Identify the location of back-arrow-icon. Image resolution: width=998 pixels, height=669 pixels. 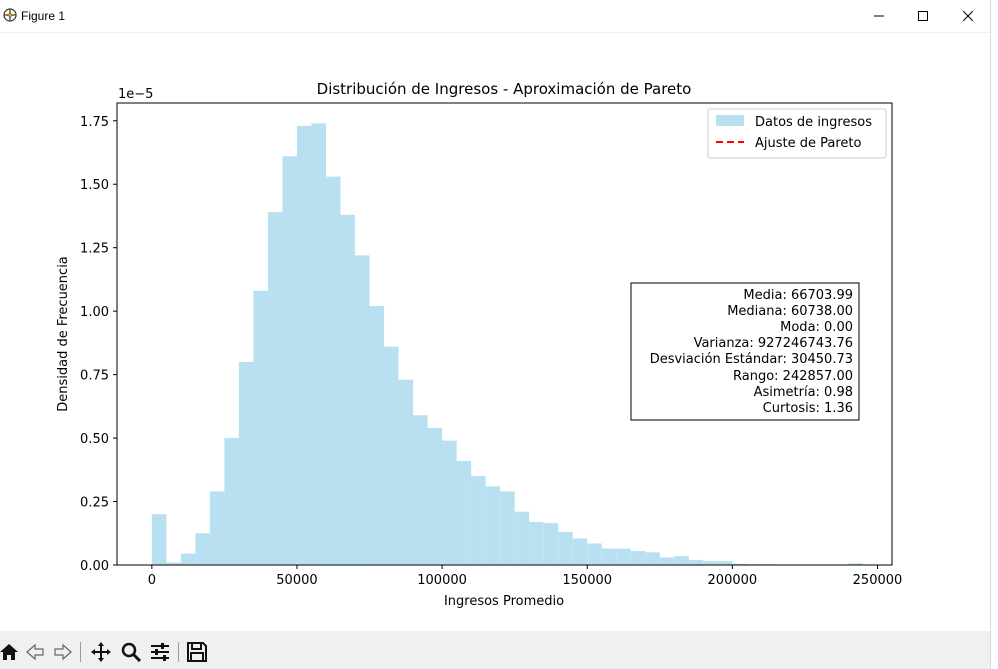
(35, 652).